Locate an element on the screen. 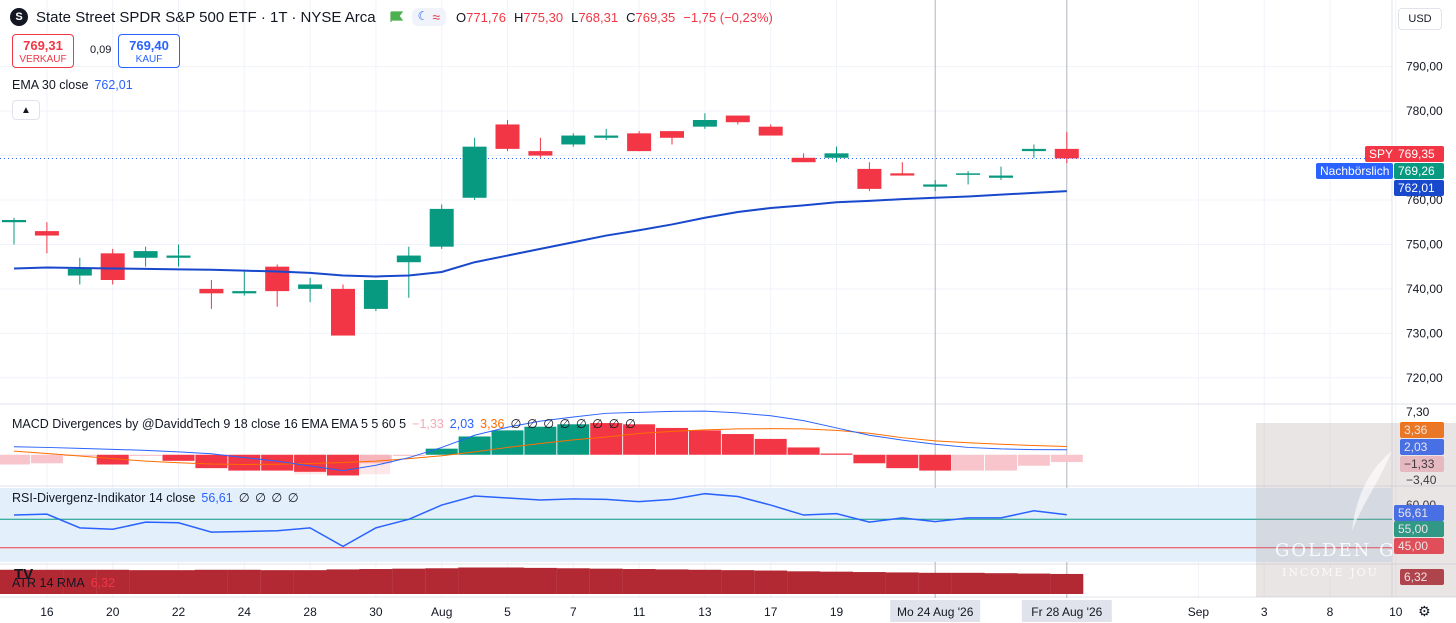  macd-divergence-shade is located at coordinates (342, 464).